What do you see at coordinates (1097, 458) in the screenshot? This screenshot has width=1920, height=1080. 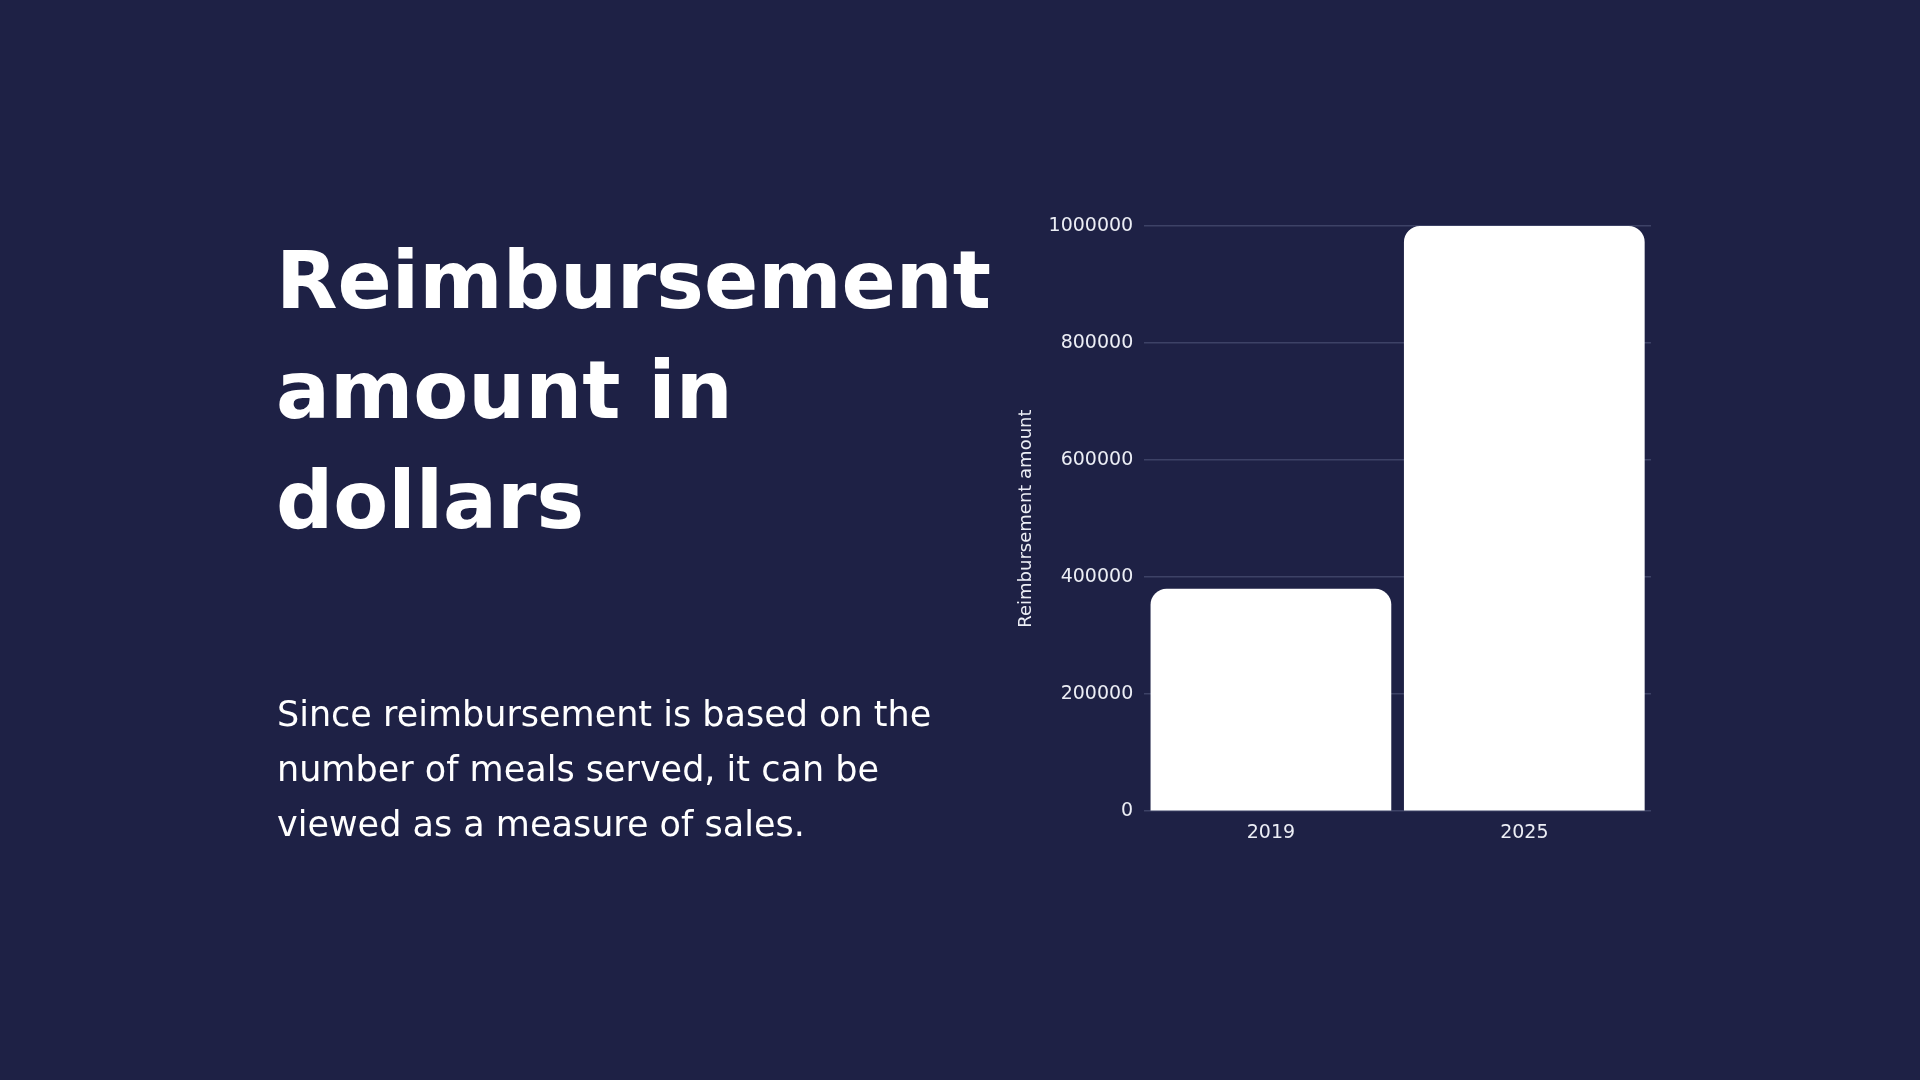 I see `y-tick-label: 600000` at bounding box center [1097, 458].